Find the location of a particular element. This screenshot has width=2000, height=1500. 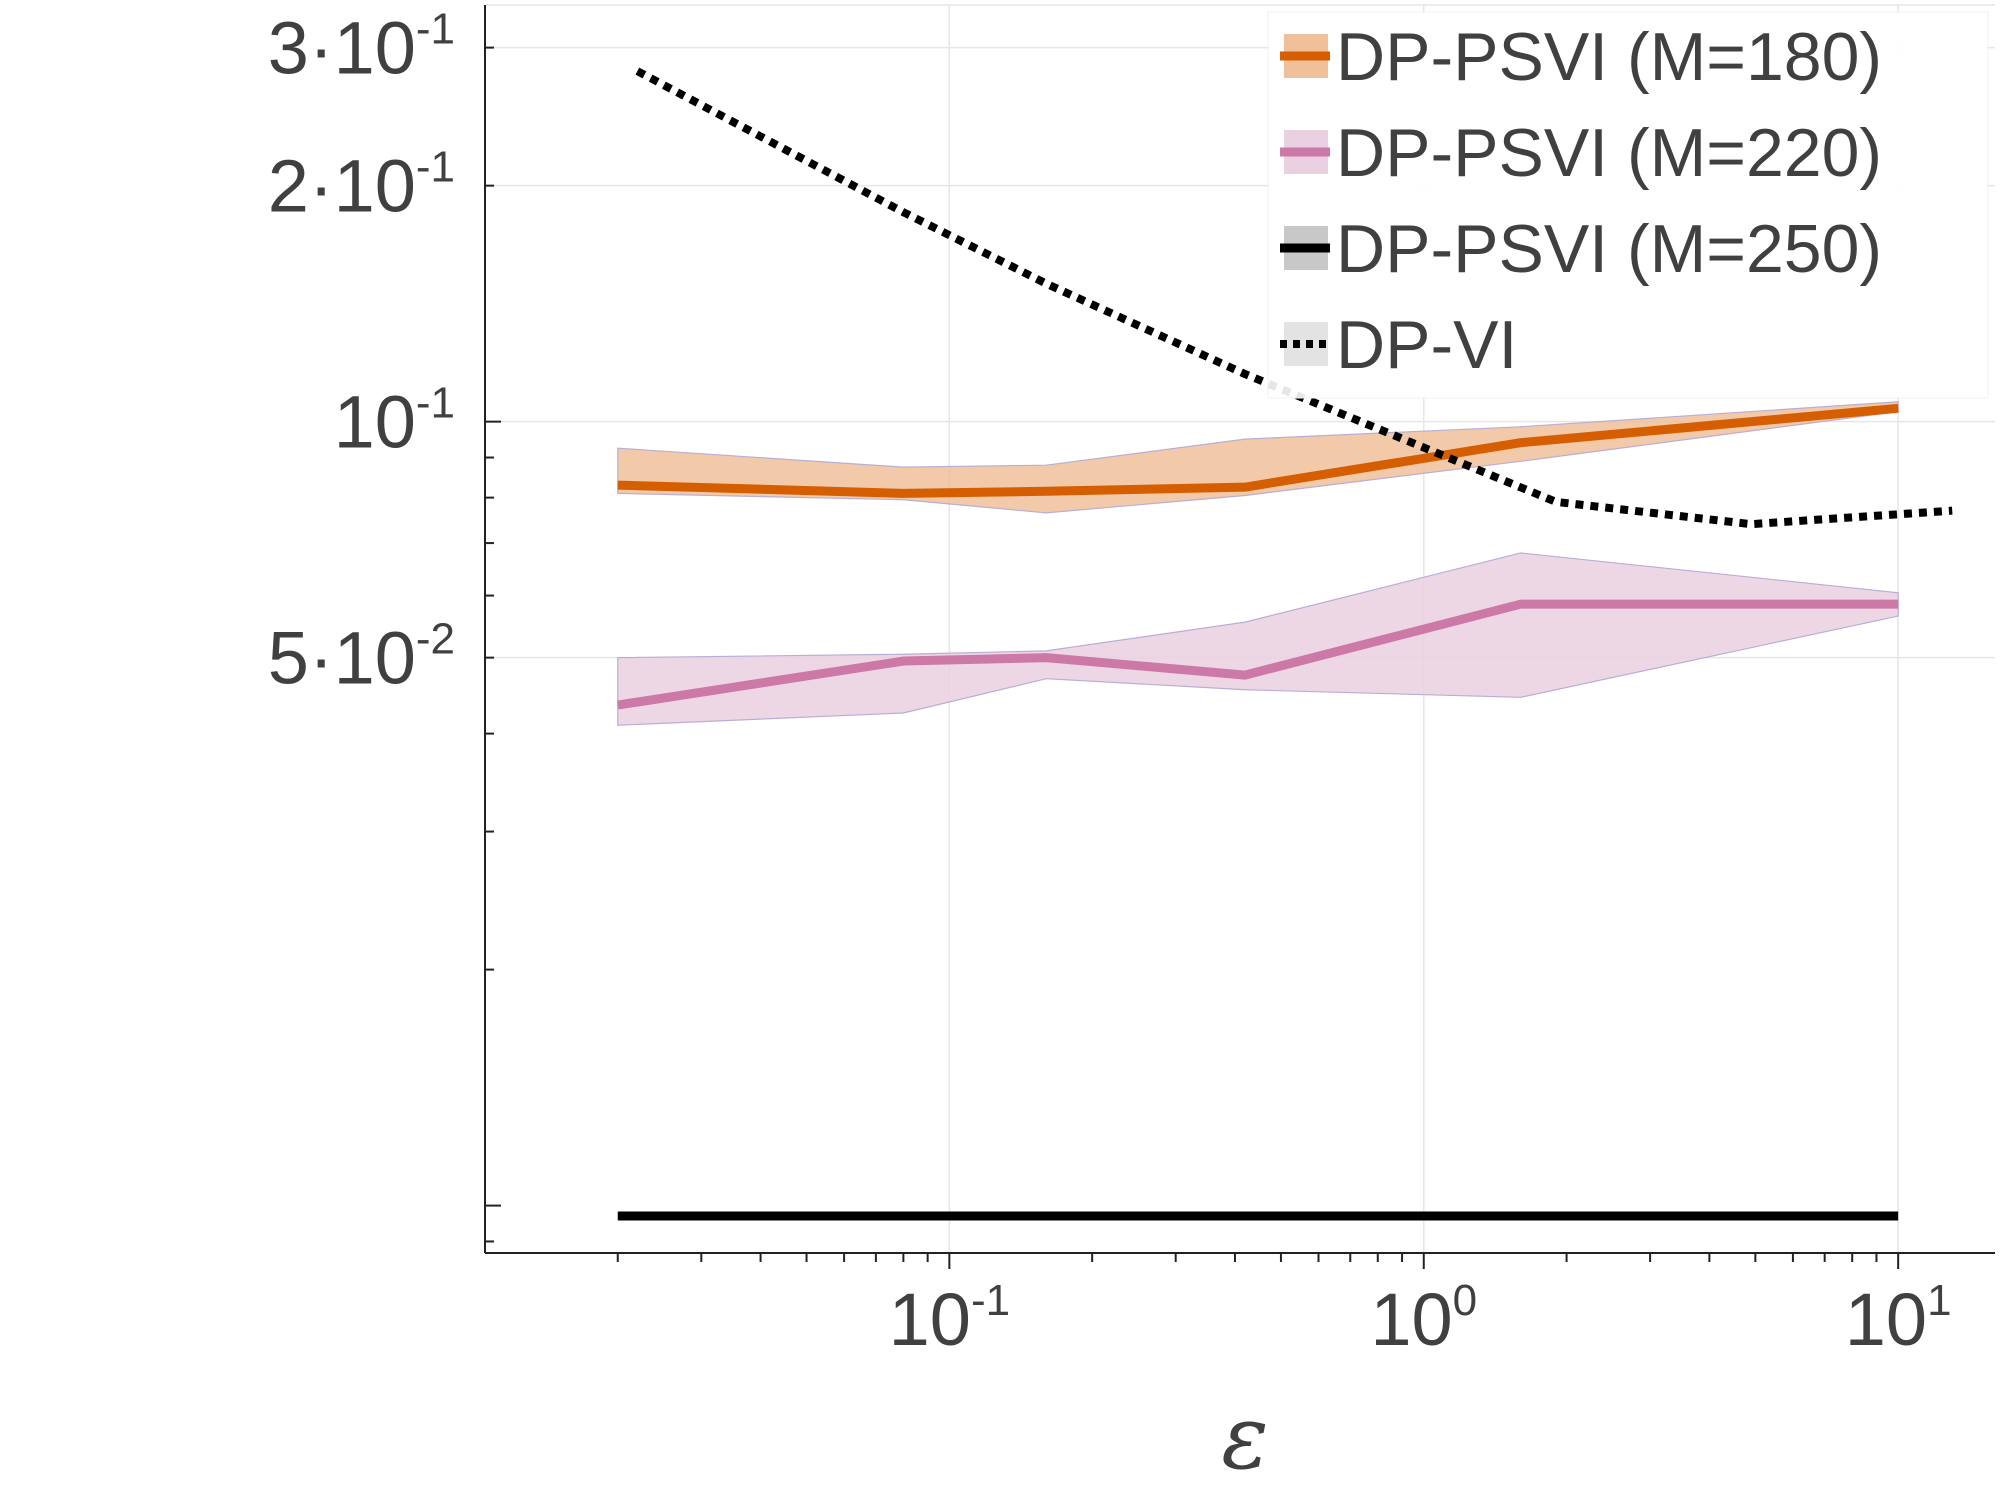

y-tick-label: 10-1 is located at coordinates (394, 421).